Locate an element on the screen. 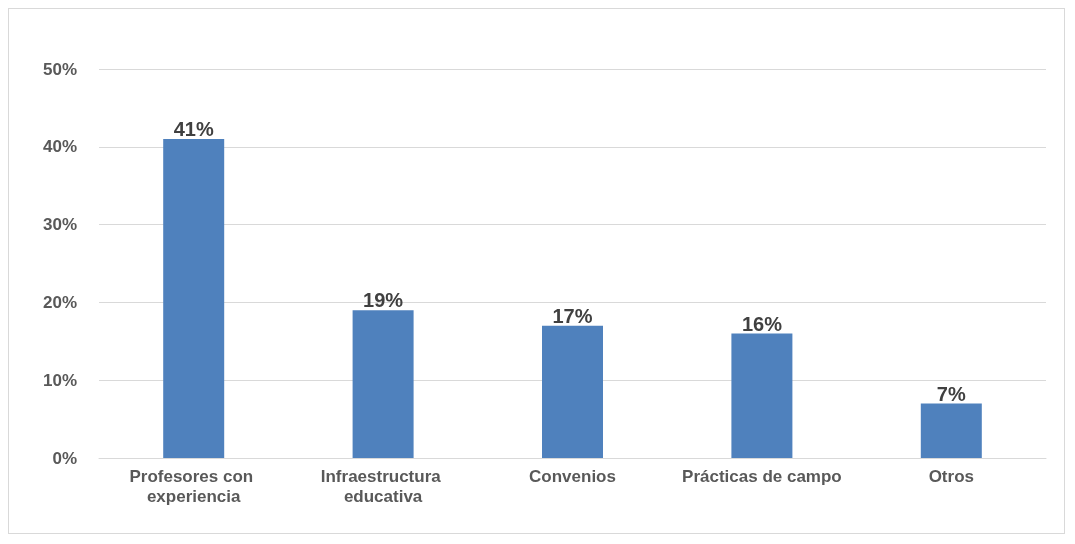  data-label: 16% is located at coordinates (762, 323).